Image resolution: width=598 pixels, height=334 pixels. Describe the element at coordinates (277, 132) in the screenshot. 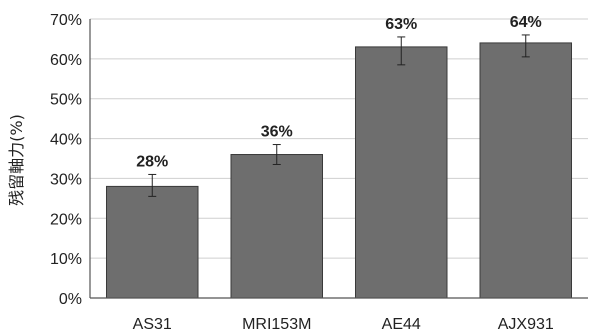

I see `data-label: 36%` at that location.